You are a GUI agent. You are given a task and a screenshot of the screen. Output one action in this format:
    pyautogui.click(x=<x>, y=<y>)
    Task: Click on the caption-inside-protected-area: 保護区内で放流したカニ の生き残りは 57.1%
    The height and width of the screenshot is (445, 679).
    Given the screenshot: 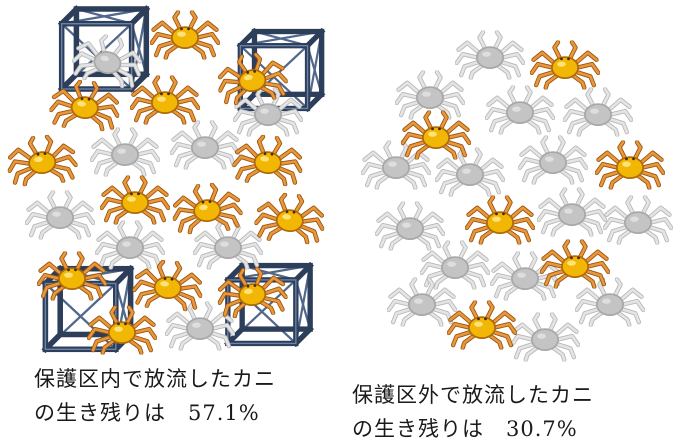 What is the action you would take?
    pyautogui.click(x=155, y=396)
    